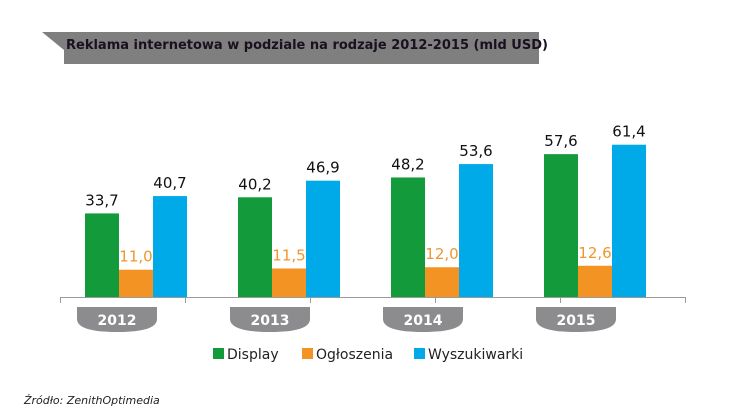  I want to click on category-label: 2014, so click(423, 321).